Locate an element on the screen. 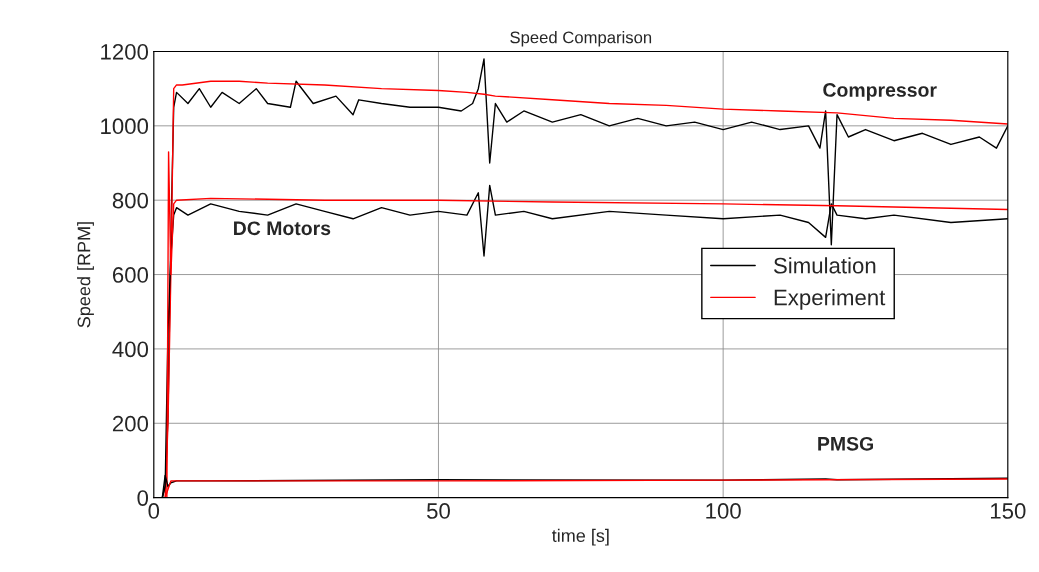 This screenshot has width=1039, height=572. annotation: PMSG is located at coordinates (845, 443).